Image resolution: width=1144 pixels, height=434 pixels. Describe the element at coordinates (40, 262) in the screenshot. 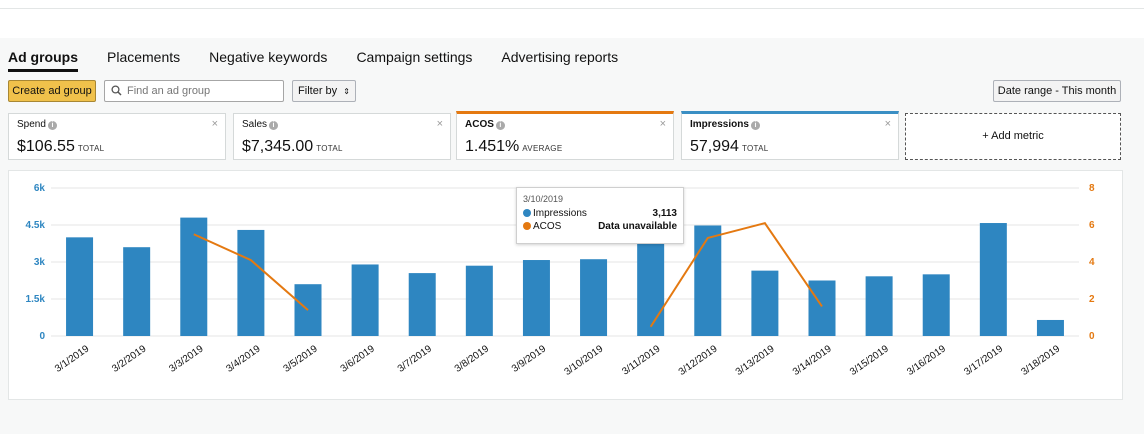

I see `y-left-tick-label: 3k` at that location.